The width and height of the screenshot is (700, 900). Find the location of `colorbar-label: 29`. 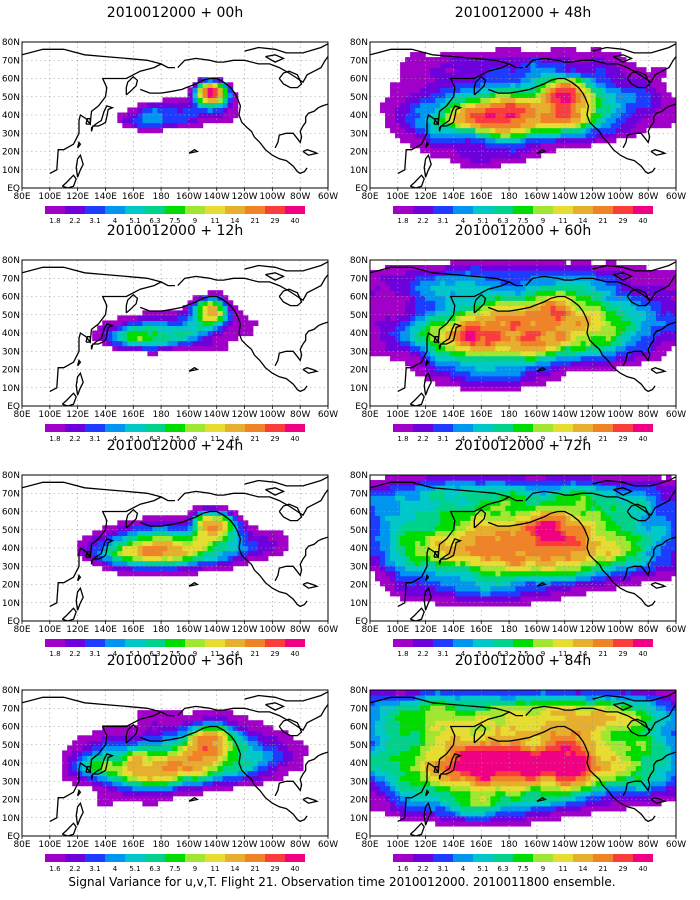

colorbar-label: 29 is located at coordinates (275, 869).